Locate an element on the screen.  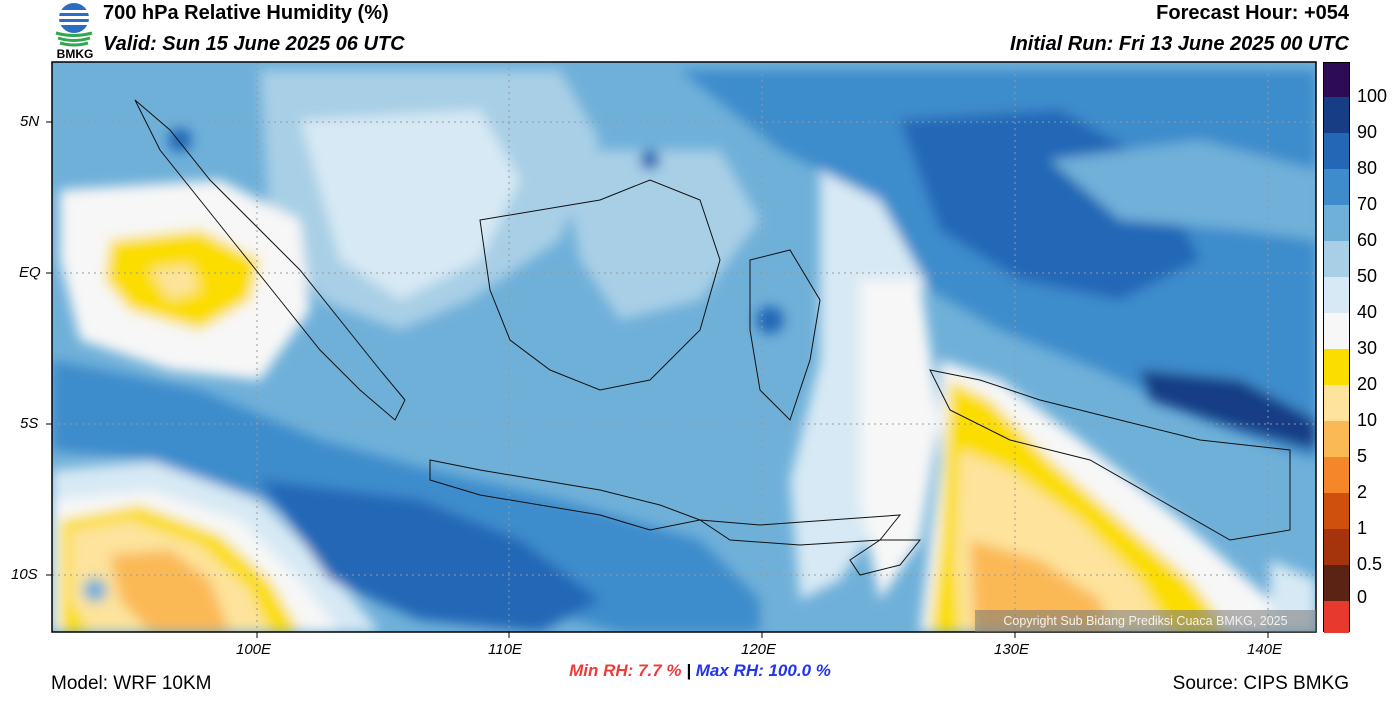
lon-label-120e: 120E is located at coordinates (759, 649).